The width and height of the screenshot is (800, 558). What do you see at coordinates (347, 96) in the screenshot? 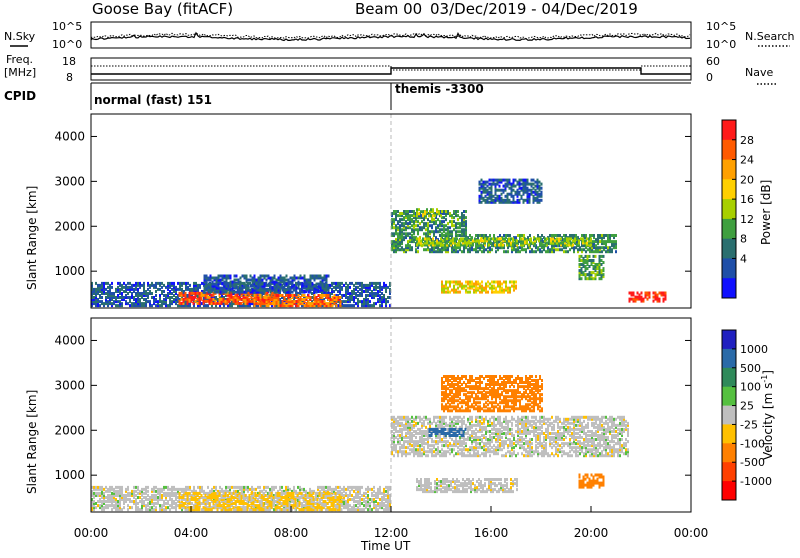
I see `cpid-panel: CPID normal (fast) 151 themis -3300` at bounding box center [347, 96].